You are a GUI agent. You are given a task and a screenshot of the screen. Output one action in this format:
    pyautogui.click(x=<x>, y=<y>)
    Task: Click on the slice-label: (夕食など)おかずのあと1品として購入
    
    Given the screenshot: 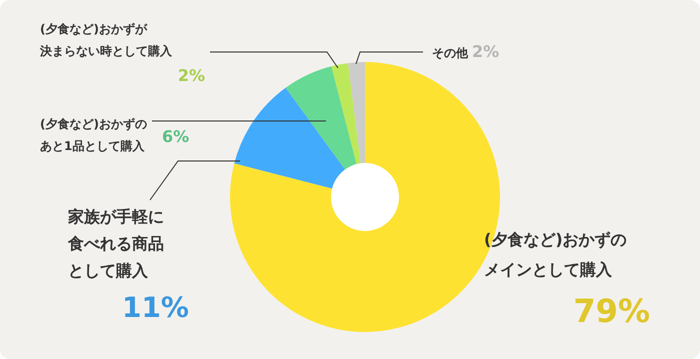 What is the action you would take?
    pyautogui.click(x=93, y=135)
    